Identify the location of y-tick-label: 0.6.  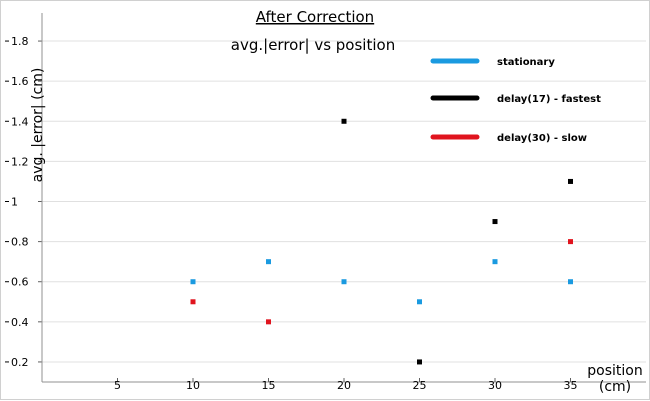
(20, 282).